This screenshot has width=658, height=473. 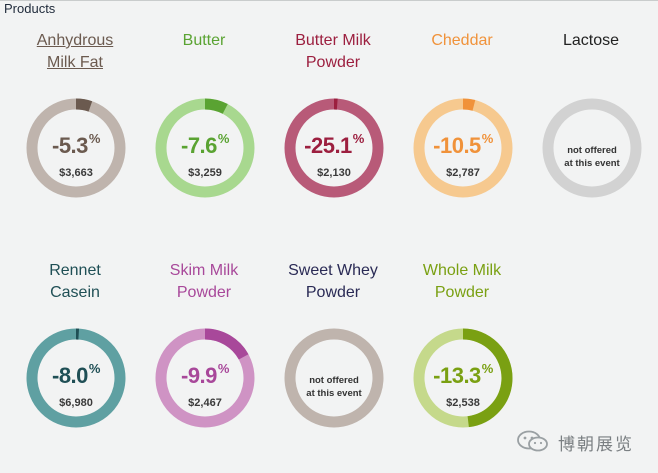 What do you see at coordinates (596, 444) in the screenshot?
I see `watermark-text: 博朝展览` at bounding box center [596, 444].